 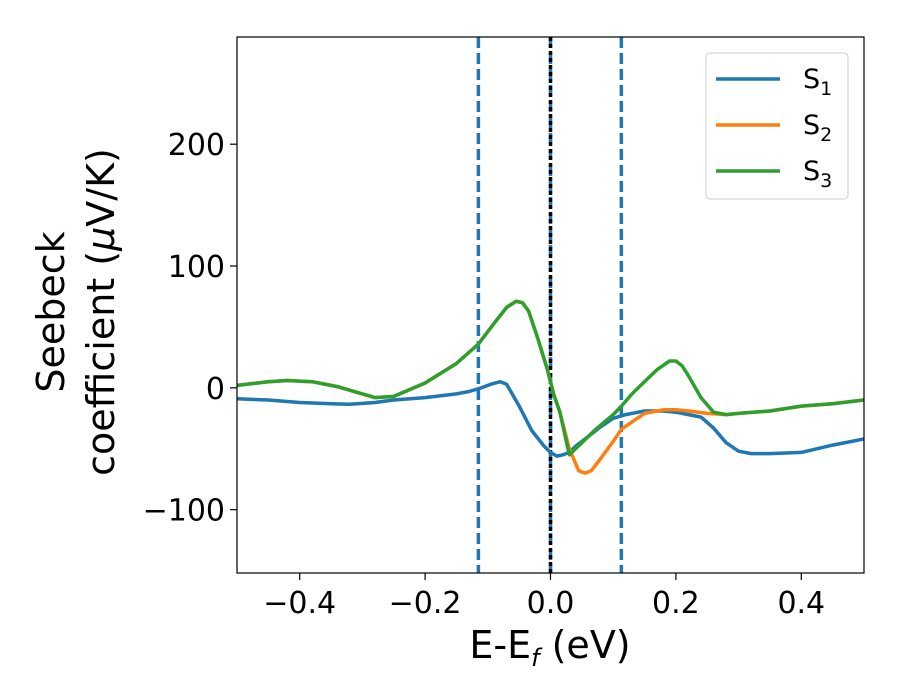 I want to click on y-tick-label: 0, so click(x=215, y=389).